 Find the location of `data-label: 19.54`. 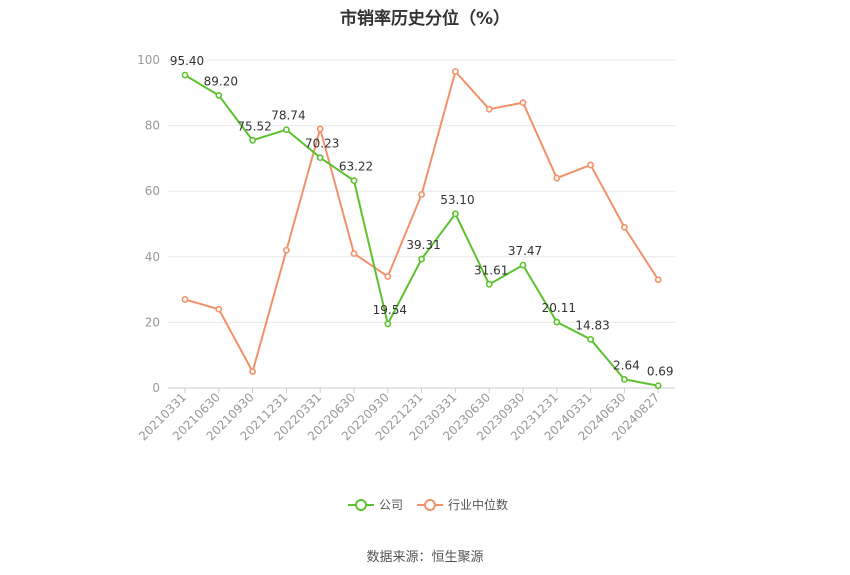

data-label: 19.54 is located at coordinates (390, 310).